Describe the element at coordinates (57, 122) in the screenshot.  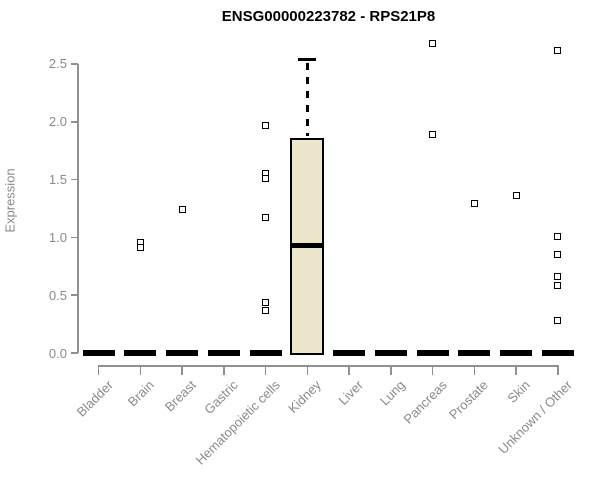
I see `y-tick-label: 2.0` at that location.